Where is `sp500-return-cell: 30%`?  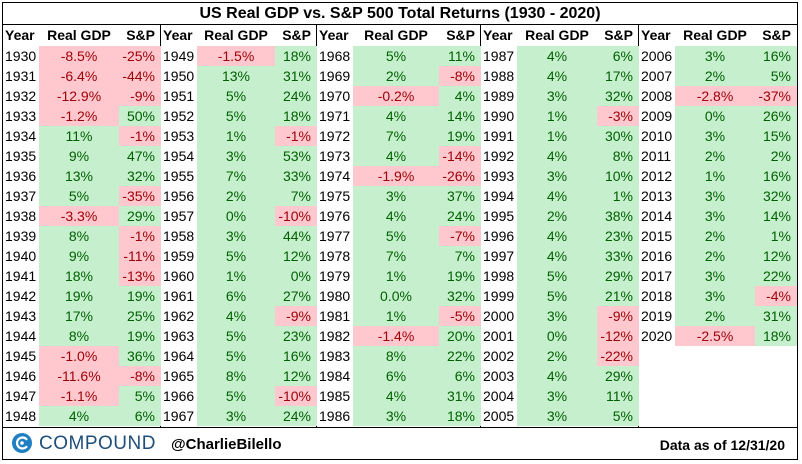 sp500-return-cell: 30% is located at coordinates (618, 136).